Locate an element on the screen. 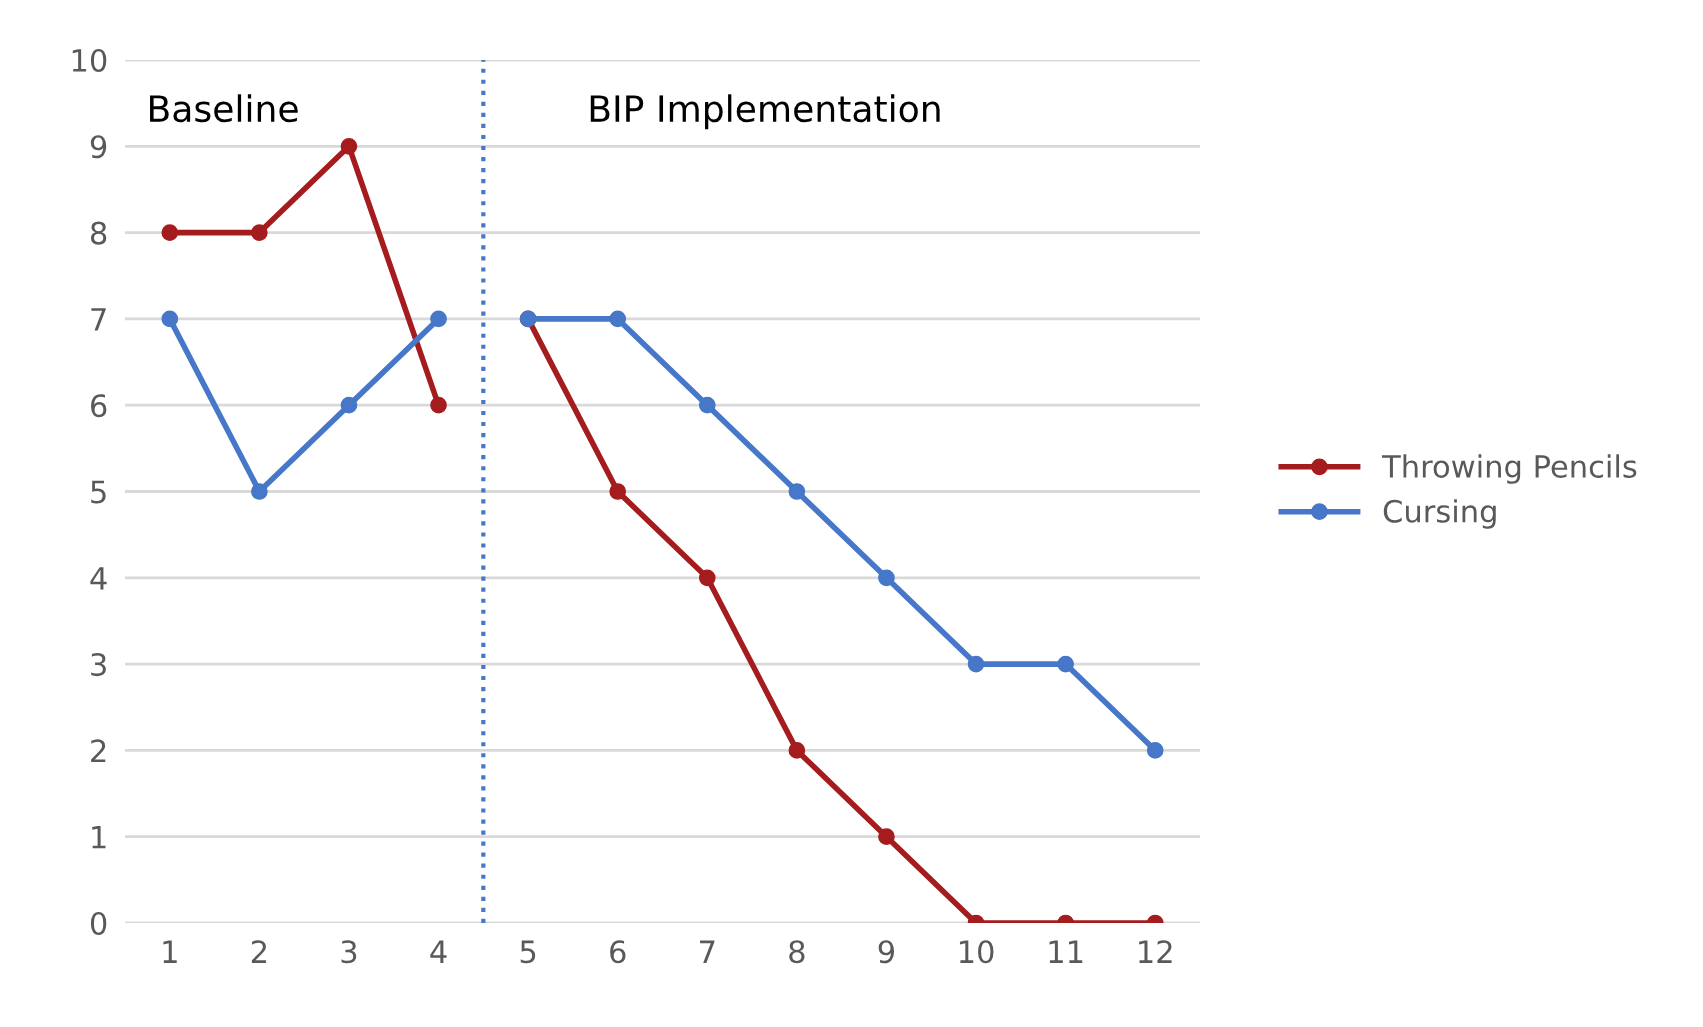 This screenshot has height=1027, width=1703. x-tick-label: 7 is located at coordinates (707, 951).